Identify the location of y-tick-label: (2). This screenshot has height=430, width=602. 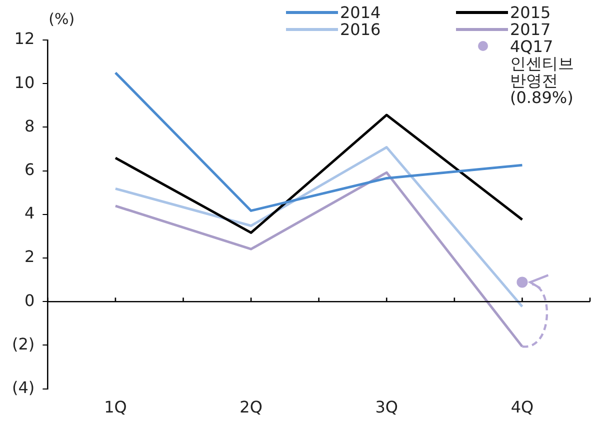
(23, 344).